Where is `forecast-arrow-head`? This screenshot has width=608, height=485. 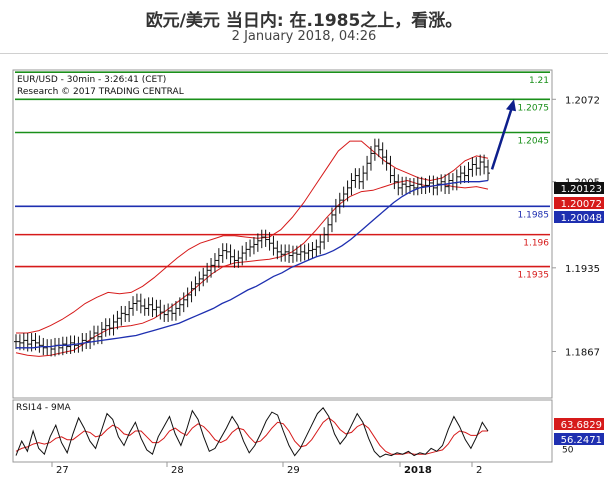
forecast-arrow-head is located at coordinates (511, 105).